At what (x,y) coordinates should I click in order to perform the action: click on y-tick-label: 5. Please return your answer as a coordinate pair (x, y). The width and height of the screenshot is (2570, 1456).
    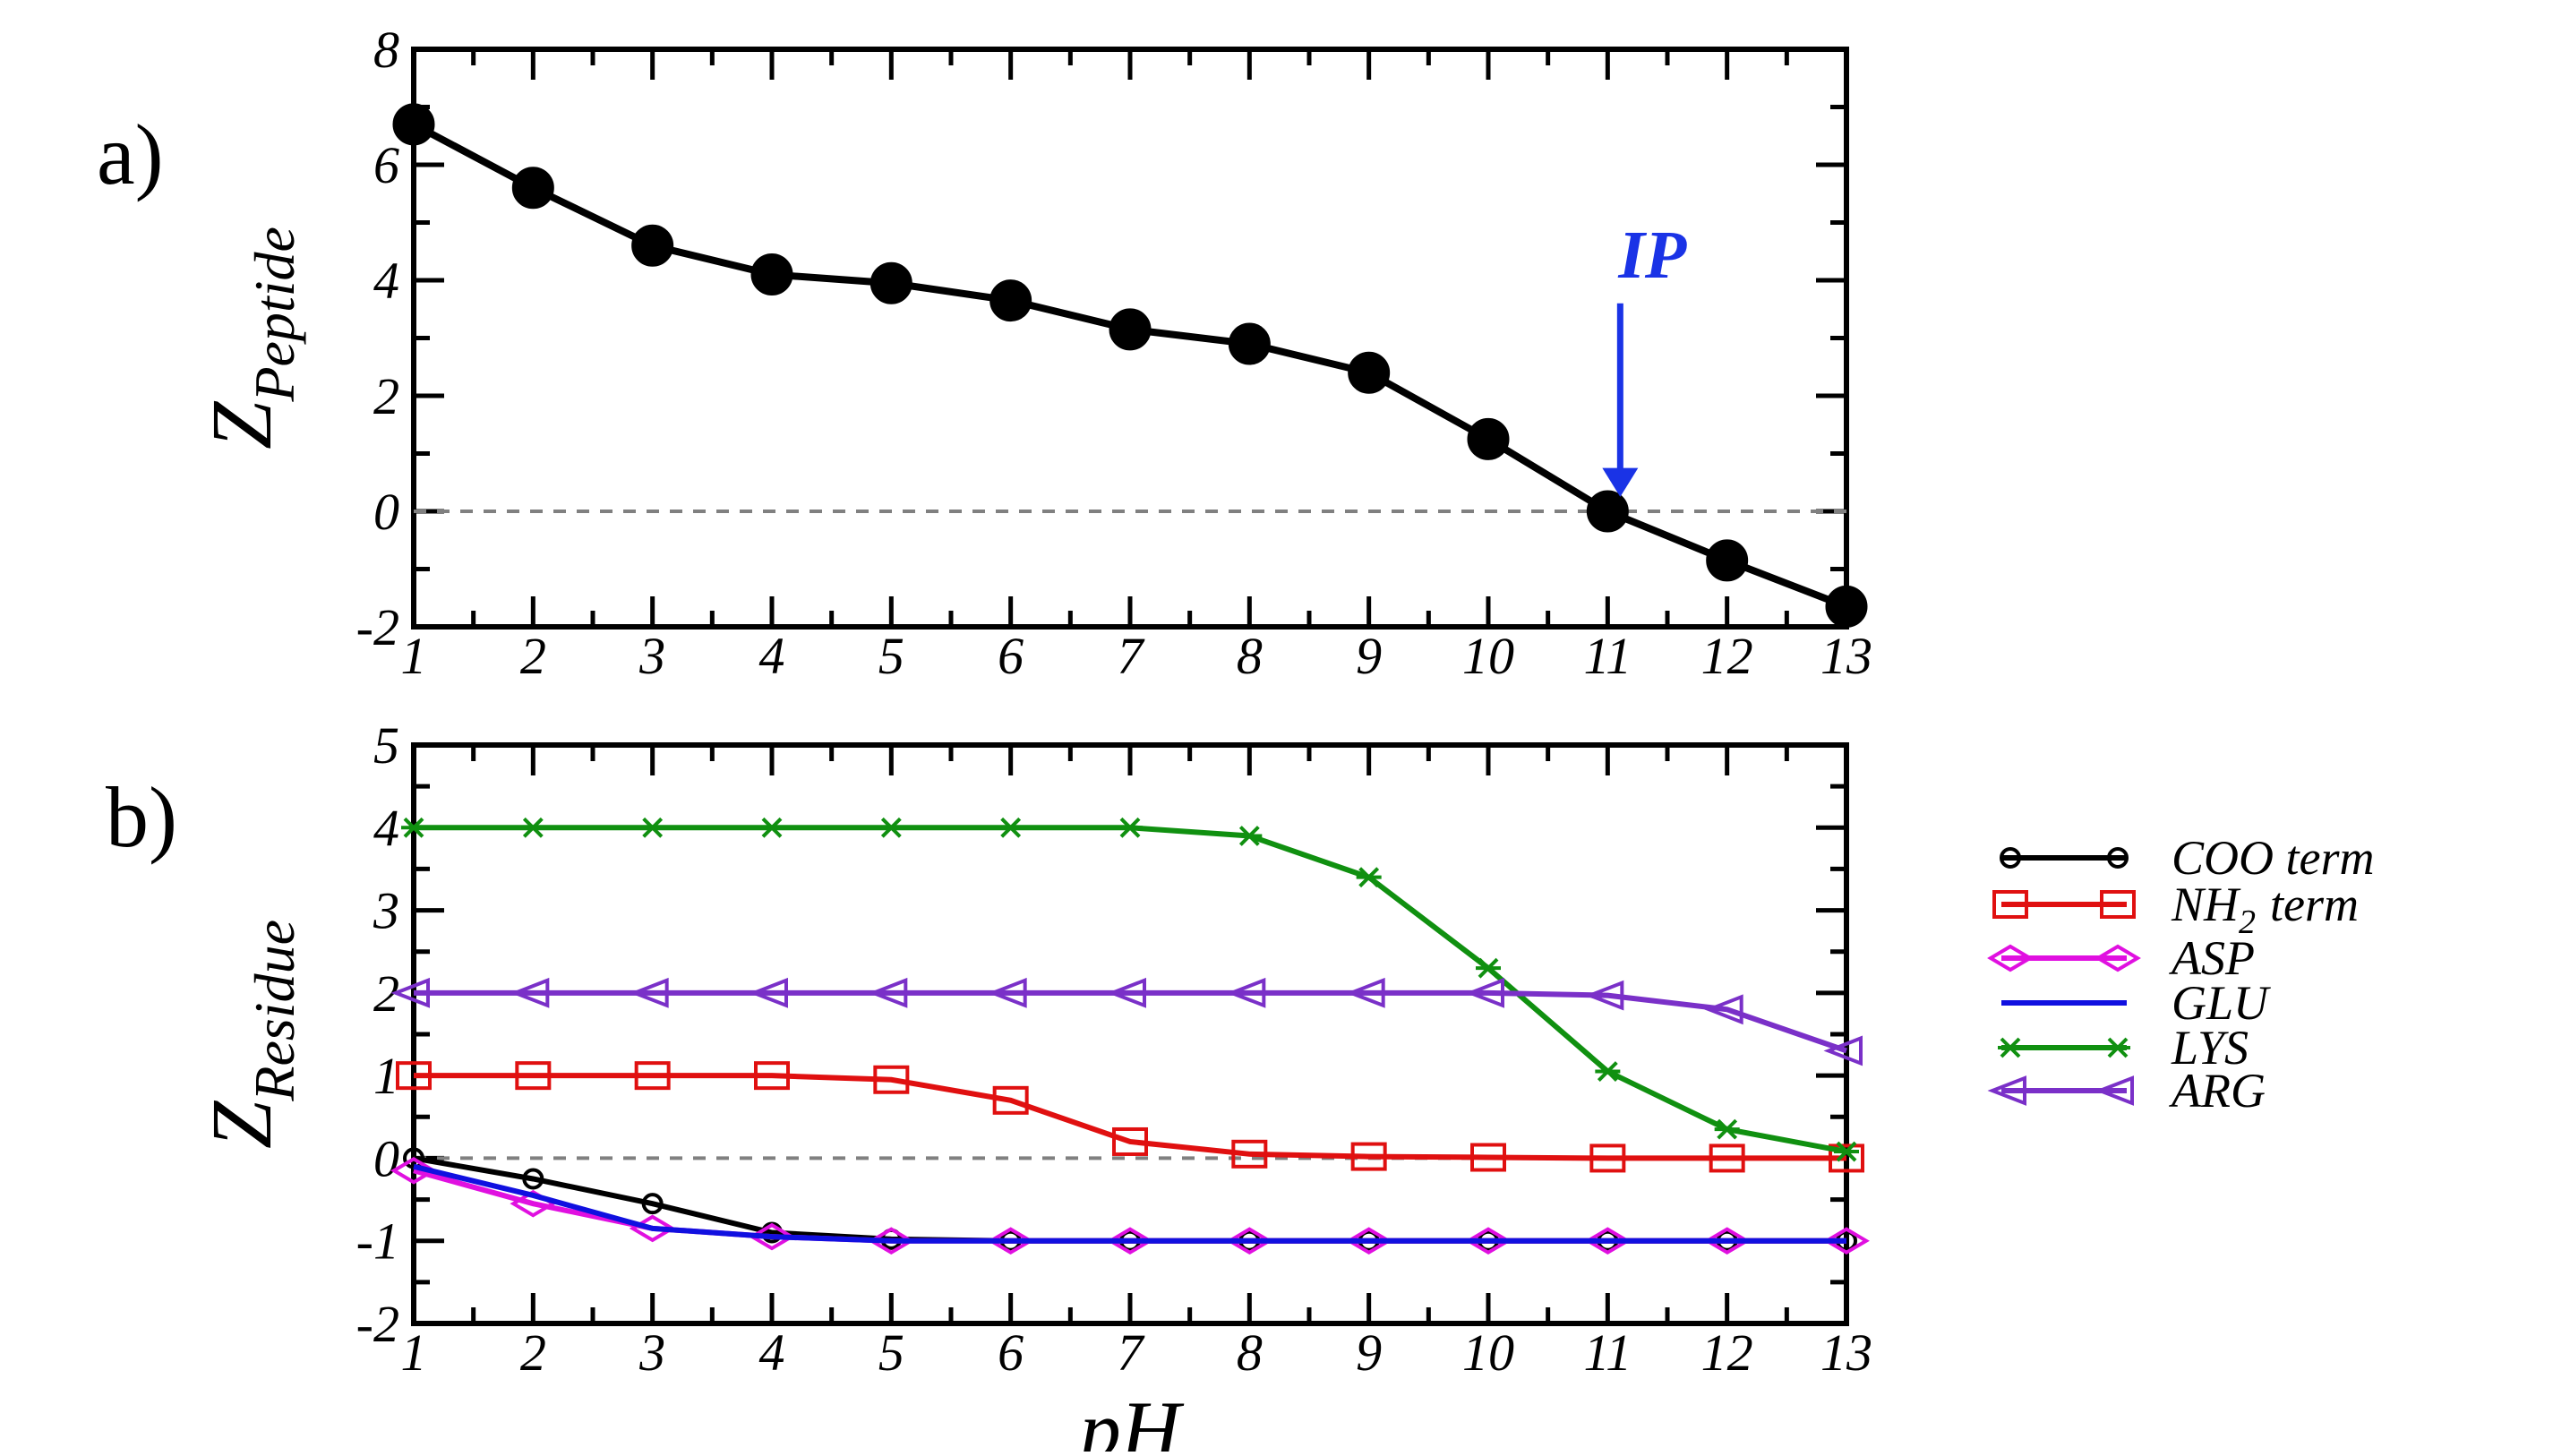
    Looking at the image, I should click on (386, 745).